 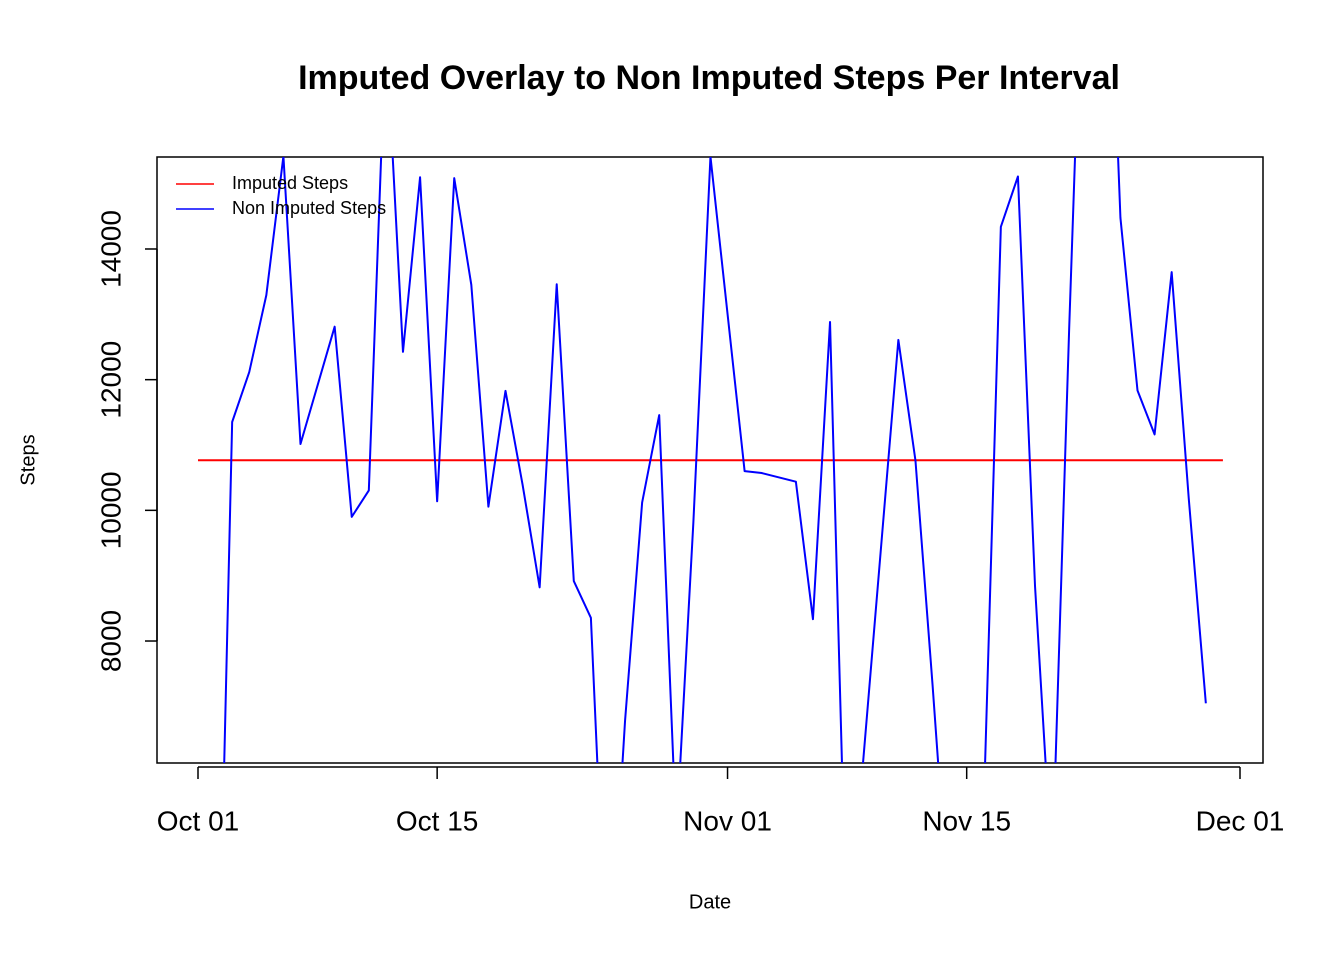 What do you see at coordinates (290, 183) in the screenshot?
I see `legend-label: Imputed Steps` at bounding box center [290, 183].